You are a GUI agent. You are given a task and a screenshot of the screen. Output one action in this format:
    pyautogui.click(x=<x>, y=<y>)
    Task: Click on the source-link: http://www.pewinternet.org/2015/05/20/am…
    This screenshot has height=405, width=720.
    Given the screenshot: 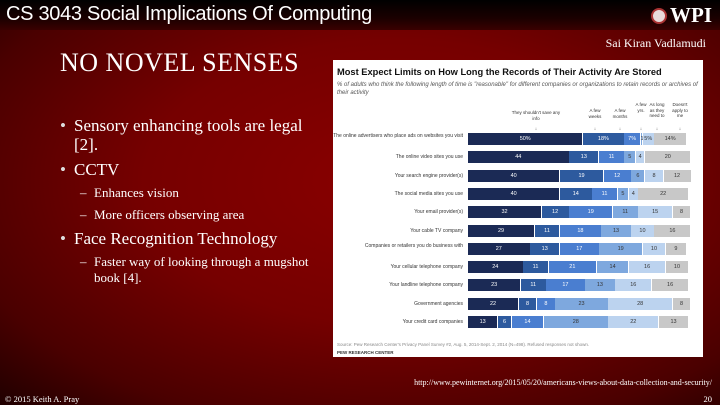 What is the action you would take?
    pyautogui.click(x=563, y=382)
    